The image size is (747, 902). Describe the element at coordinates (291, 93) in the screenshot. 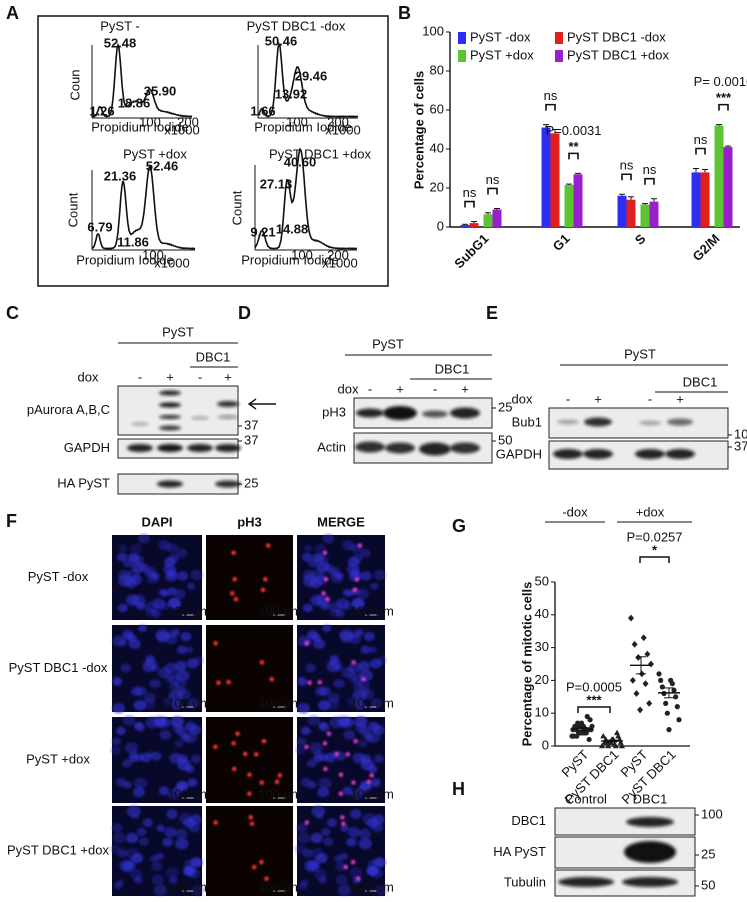

I see `peak-label: 13.92` at that location.